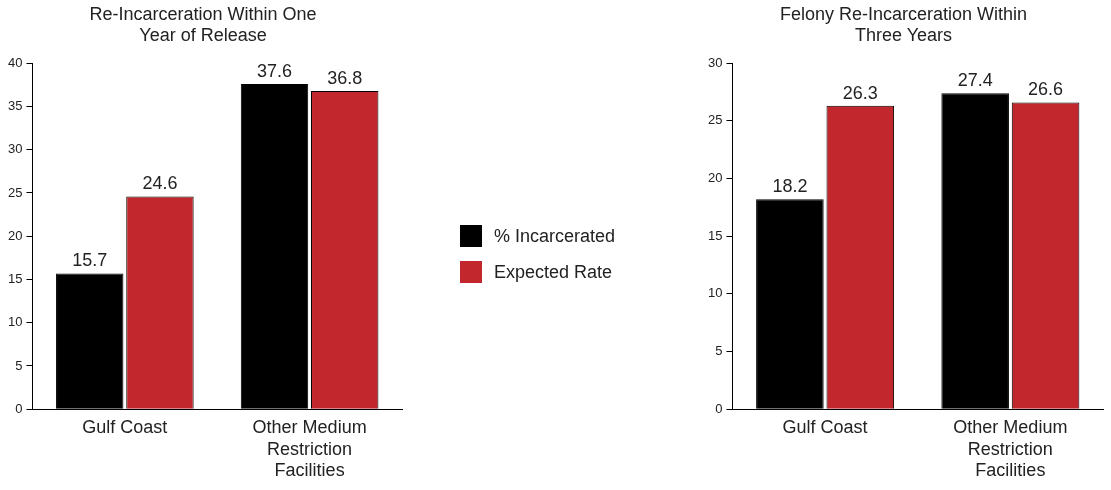 This screenshot has height=490, width=1111. Describe the element at coordinates (1046, 89) in the screenshot. I see `data-label: 26.6` at that location.